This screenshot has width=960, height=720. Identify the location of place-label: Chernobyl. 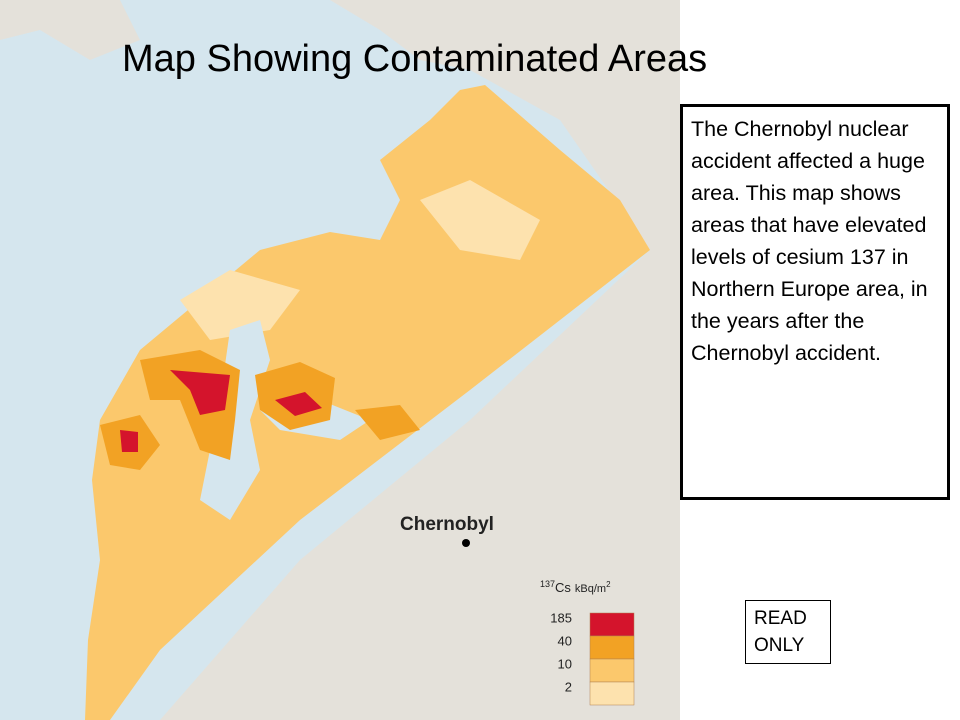
(447, 524).